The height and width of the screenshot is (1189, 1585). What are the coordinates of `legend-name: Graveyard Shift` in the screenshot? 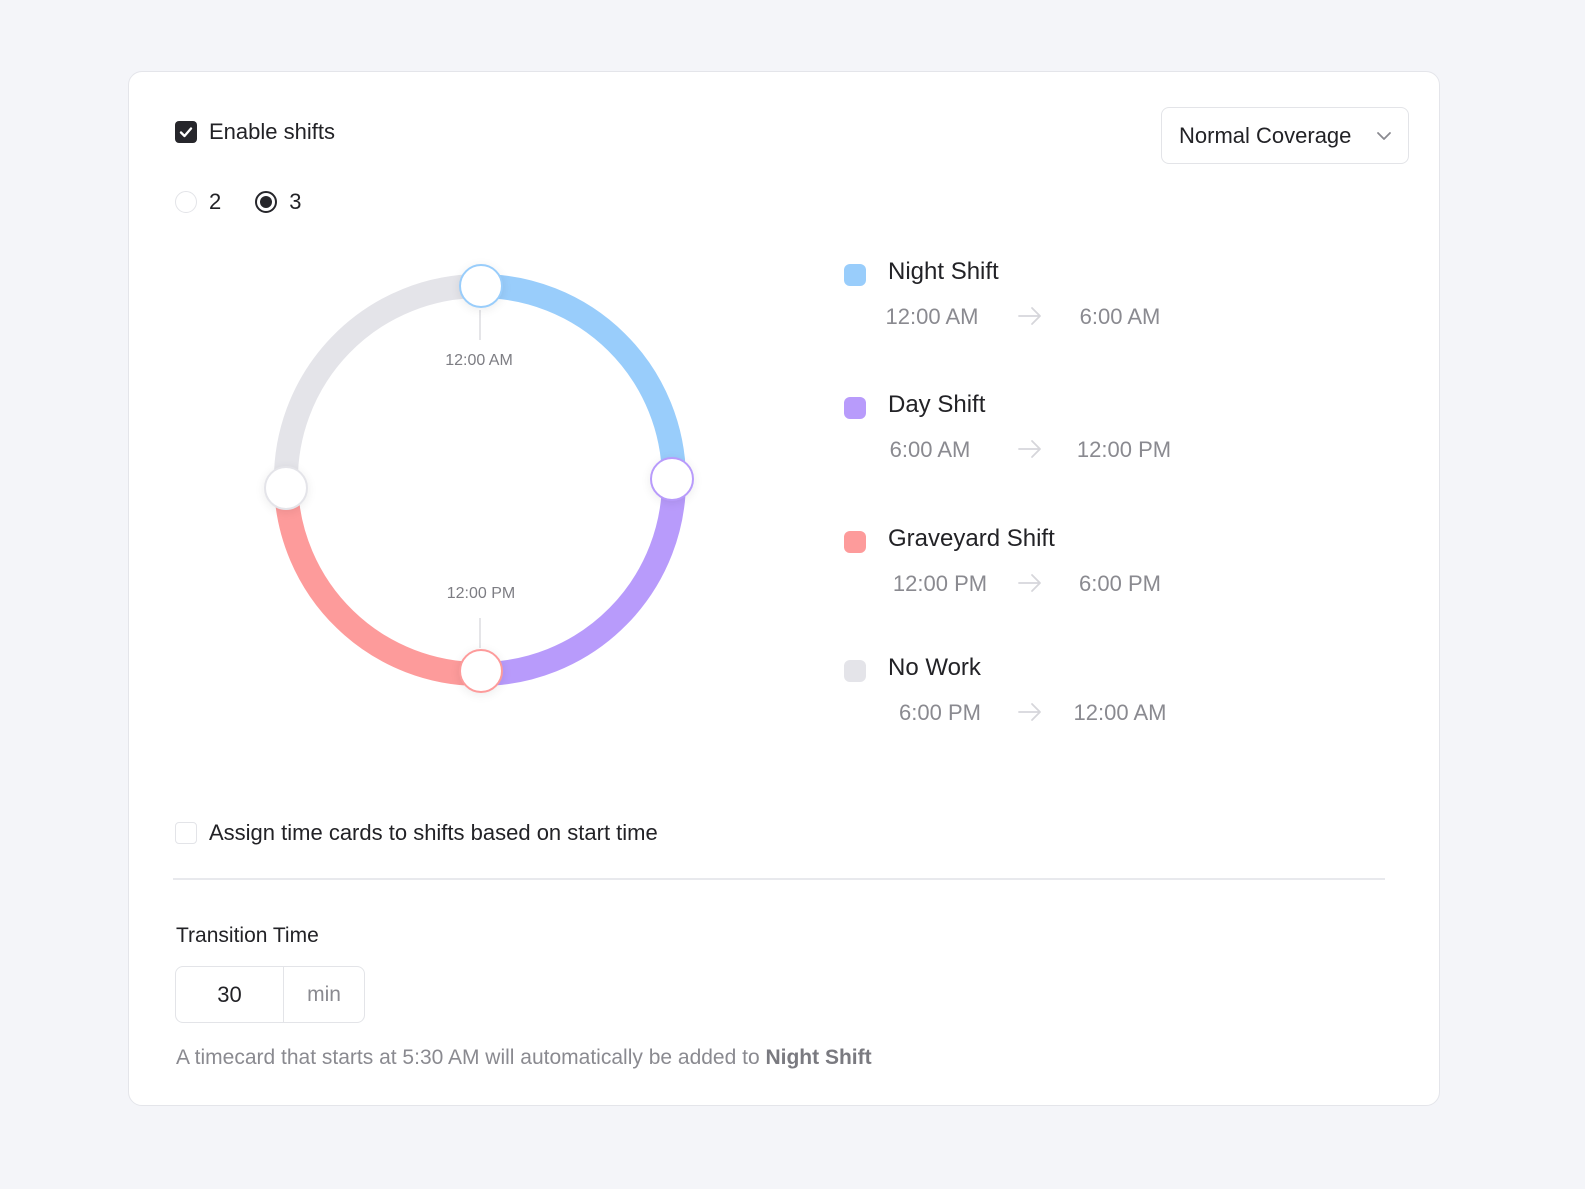 It's located at (971, 538).